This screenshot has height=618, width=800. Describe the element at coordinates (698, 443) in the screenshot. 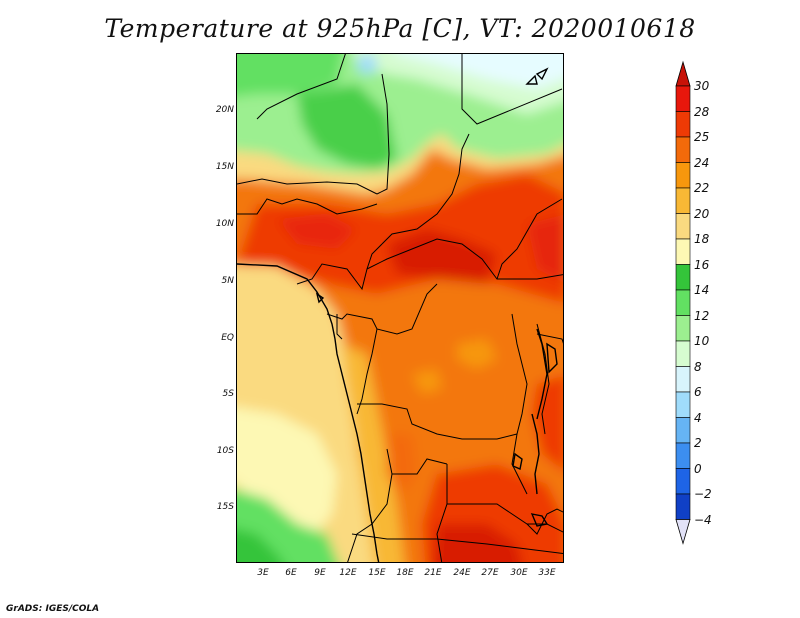

I see `colorbar-label: 2` at that location.